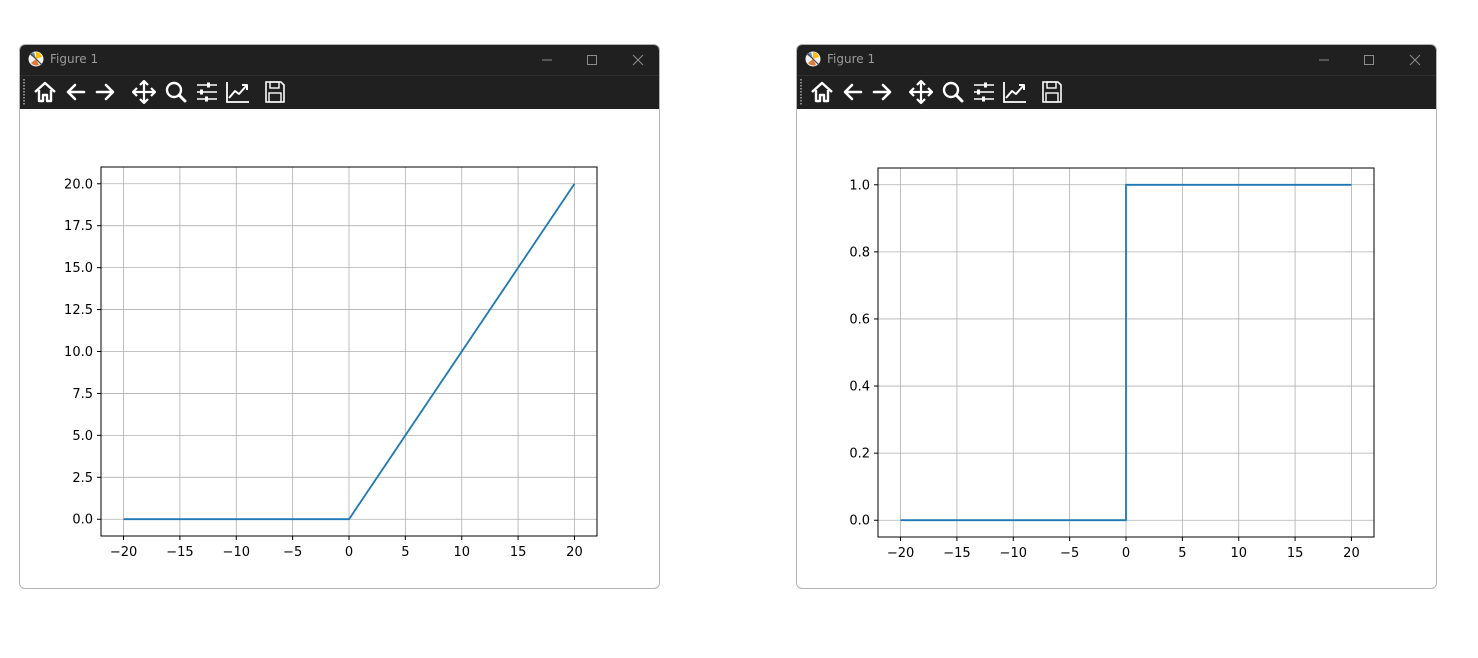 The image size is (1478, 658). What do you see at coordinates (78, 310) in the screenshot?
I see `y-tick-label: 12.5` at bounding box center [78, 310].